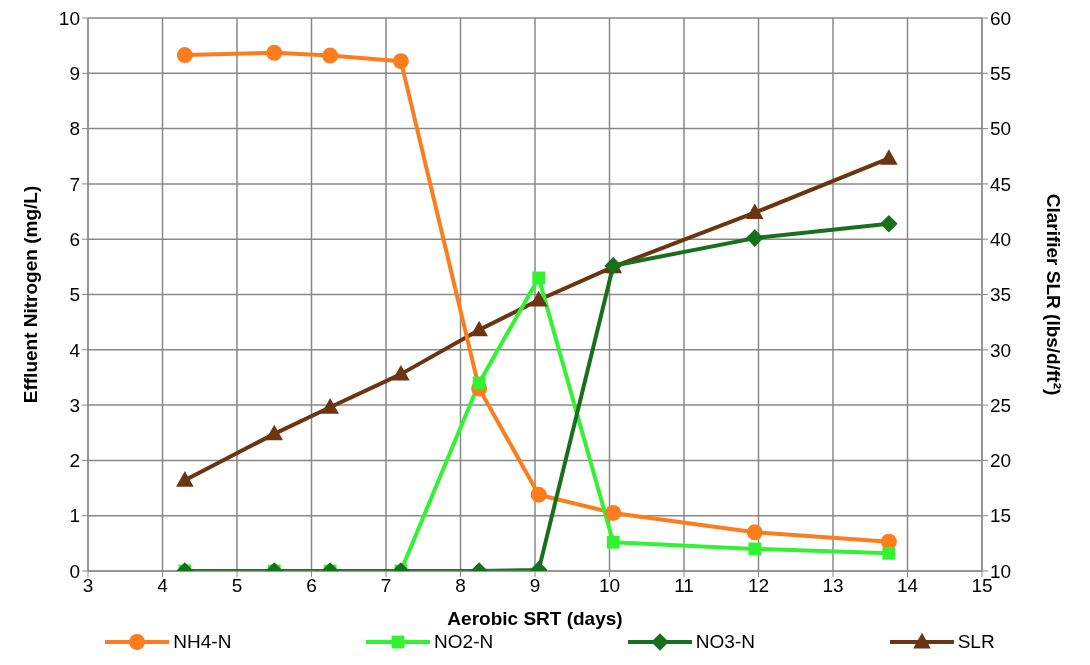 This screenshot has width=1090, height=665. What do you see at coordinates (202, 642) in the screenshot?
I see `legend-label: NH4-N` at bounding box center [202, 642].